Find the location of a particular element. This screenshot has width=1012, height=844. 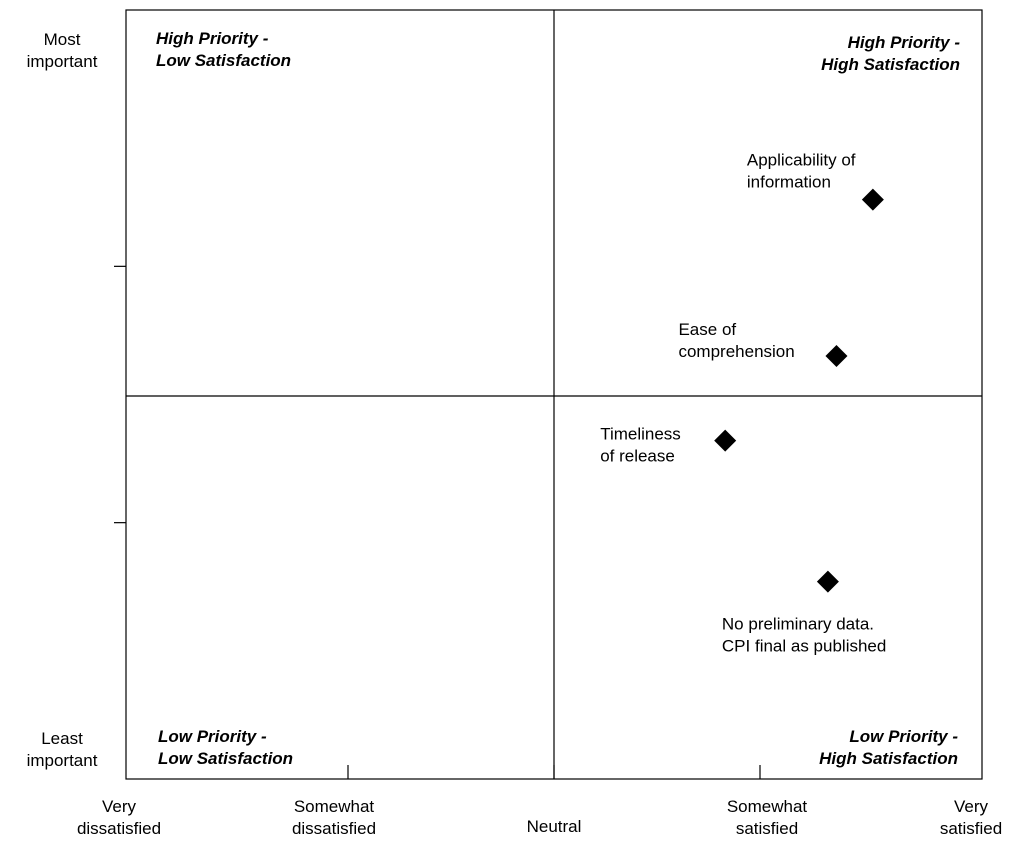

quadrant-label-top-left: High Priority - Low Satisfaction is located at coordinates (223, 49).